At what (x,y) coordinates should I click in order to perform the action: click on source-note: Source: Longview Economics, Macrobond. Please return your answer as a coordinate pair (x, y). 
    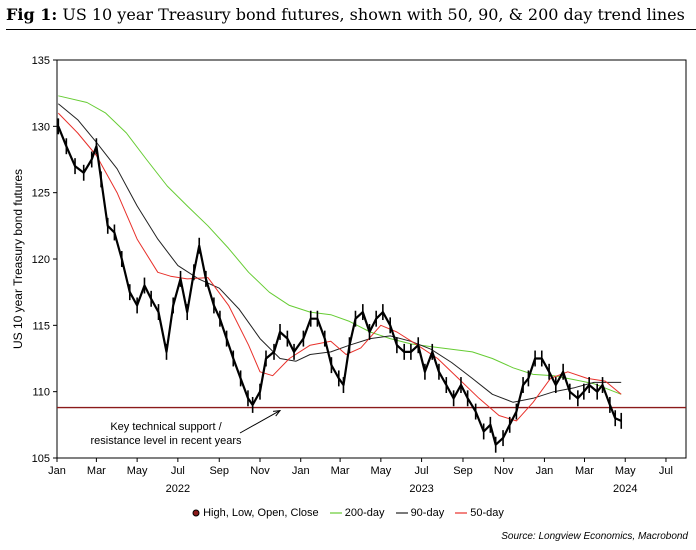
    Looking at the image, I should click on (594, 536).